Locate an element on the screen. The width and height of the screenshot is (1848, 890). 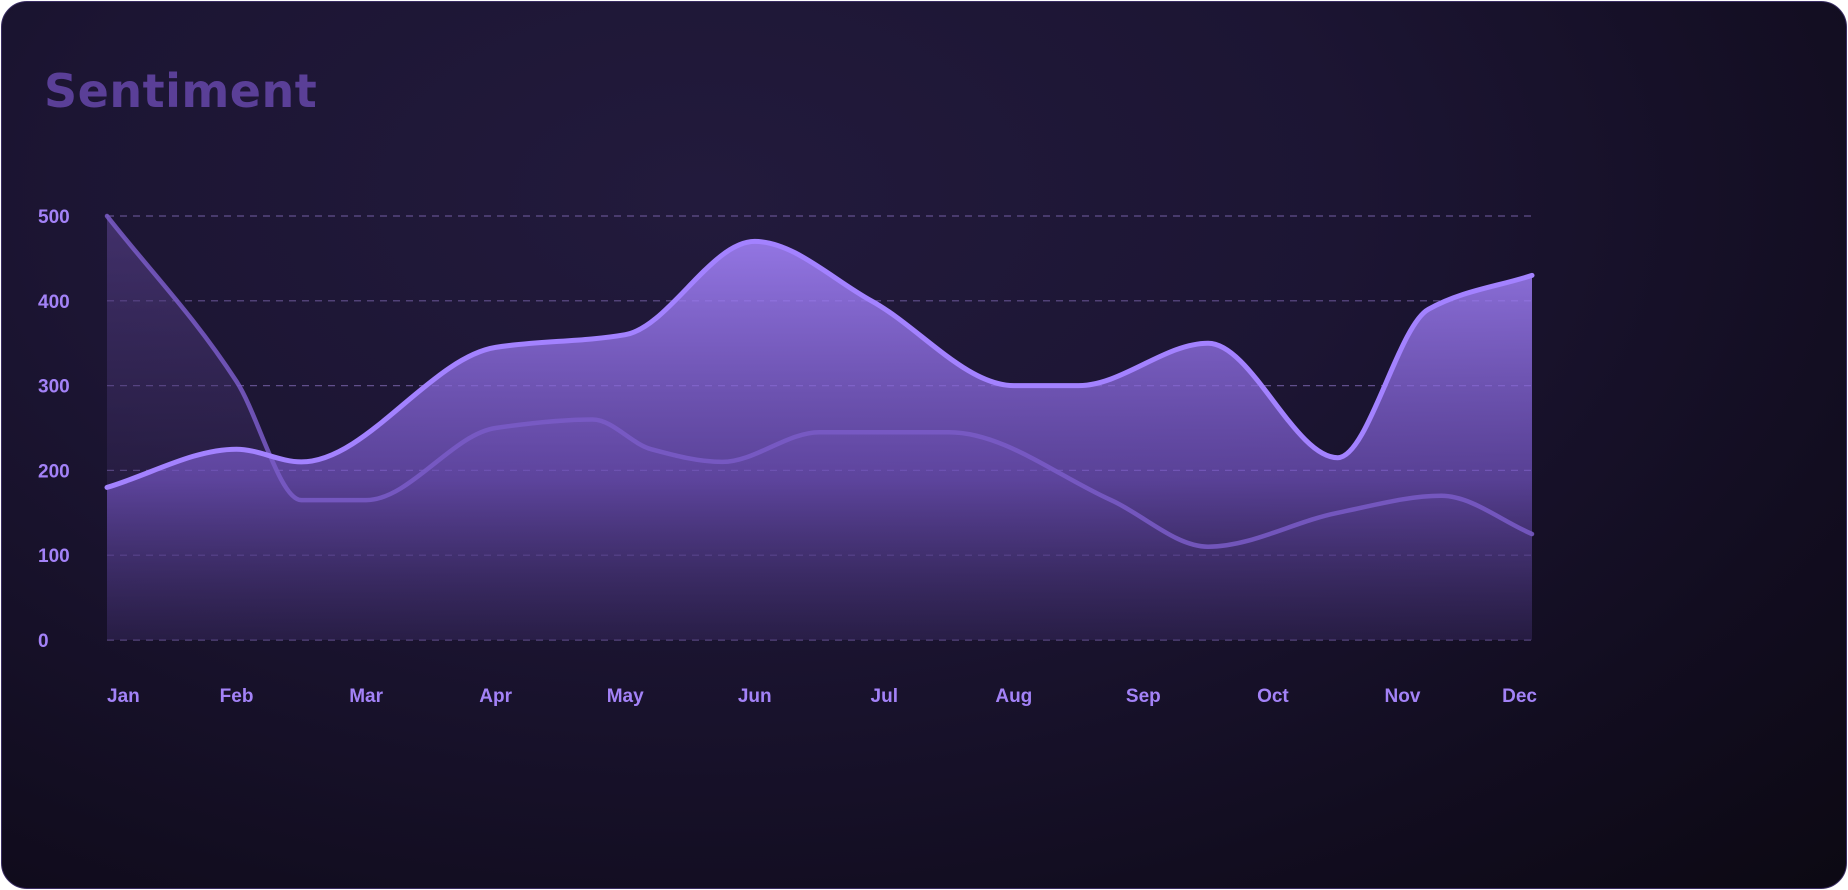
x-tick-label: Dec is located at coordinates (1519, 696).